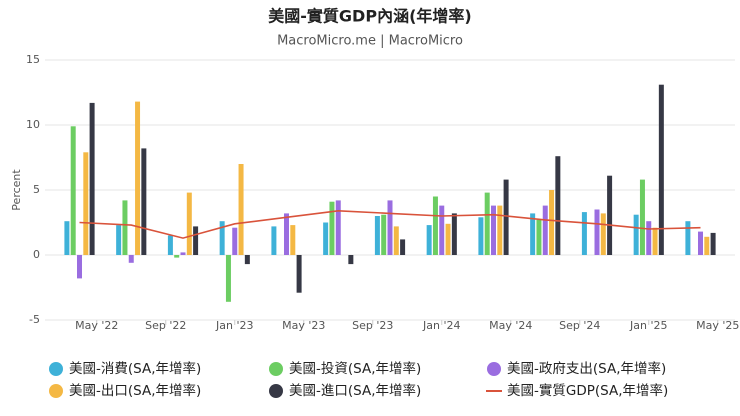 The image size is (740, 416). Describe the element at coordinates (36, 189) in the screenshot. I see `y-tick-label: 5` at that location.